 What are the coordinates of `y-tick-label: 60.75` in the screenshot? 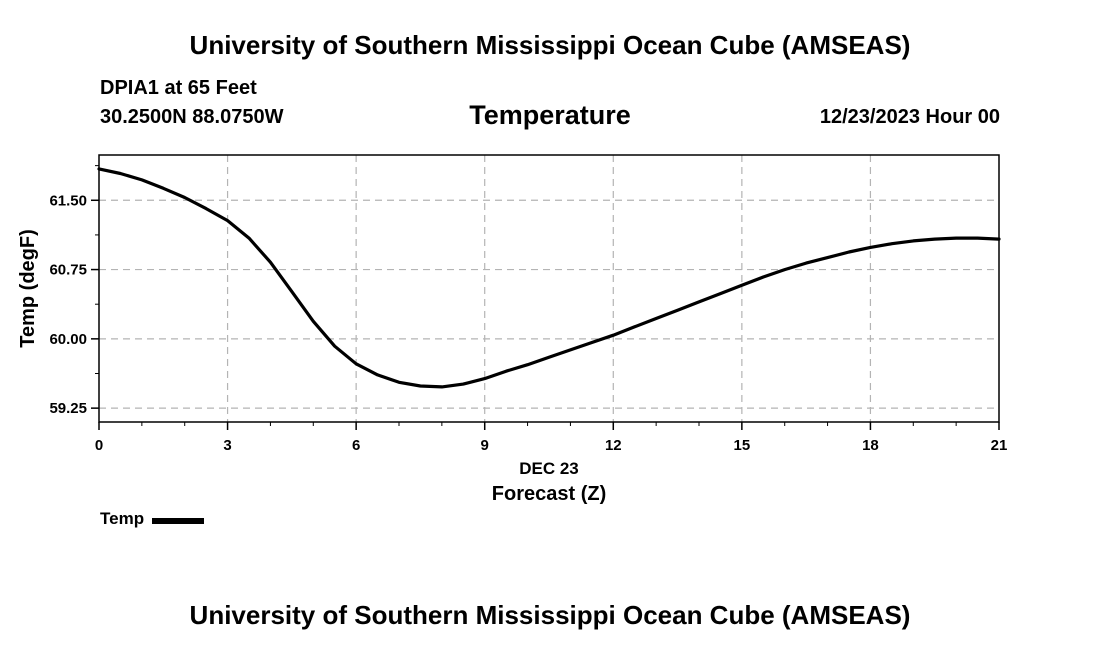 It's located at (68, 270).